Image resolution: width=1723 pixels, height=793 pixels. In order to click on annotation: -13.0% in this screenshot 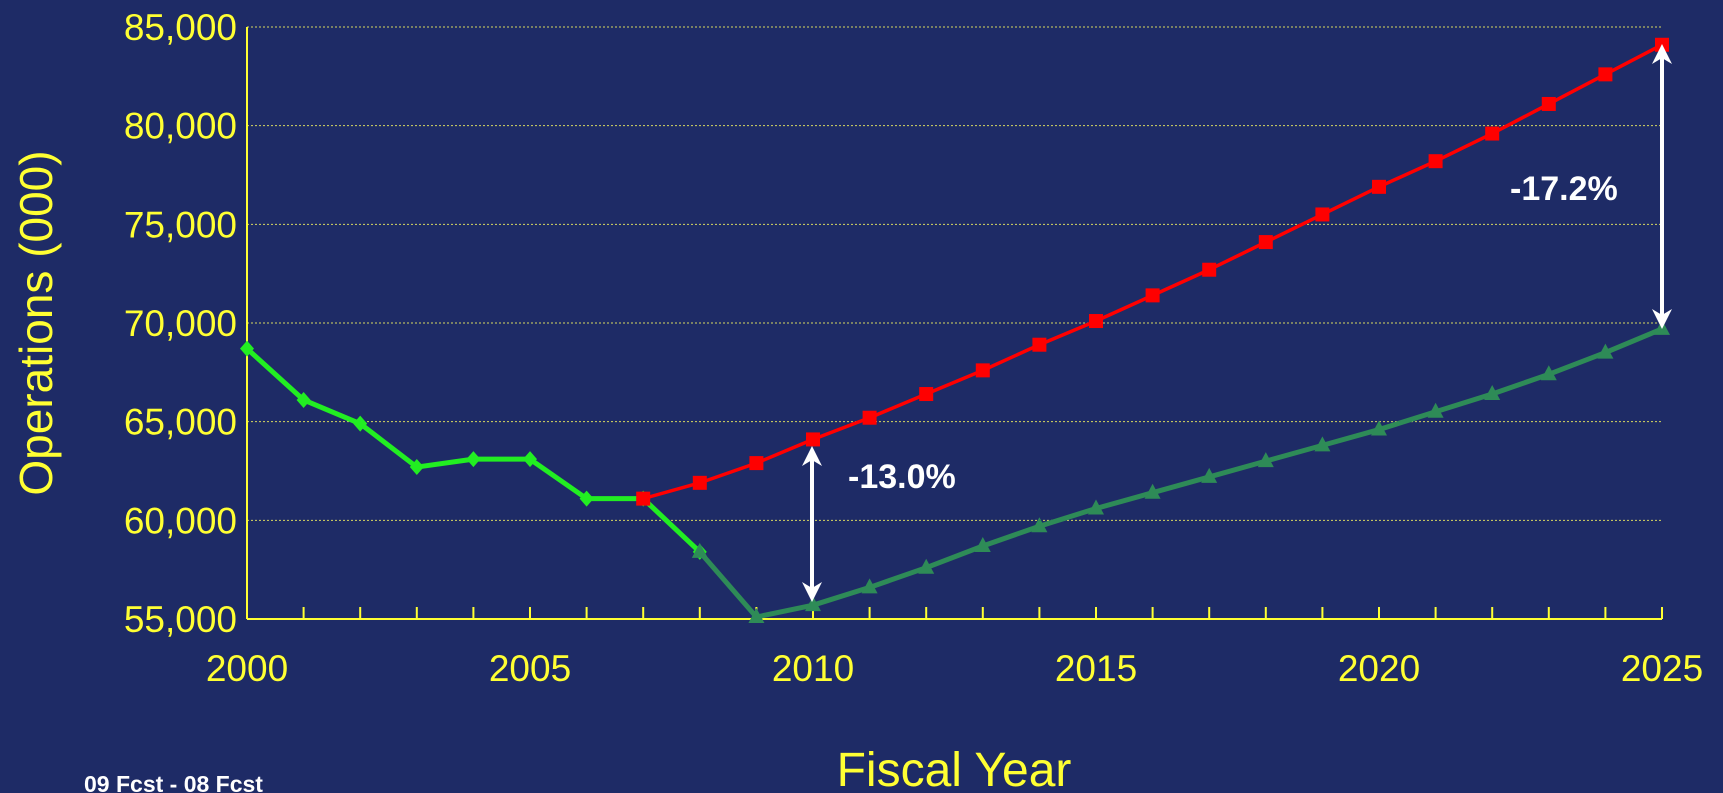, I will do `click(902, 477)`.